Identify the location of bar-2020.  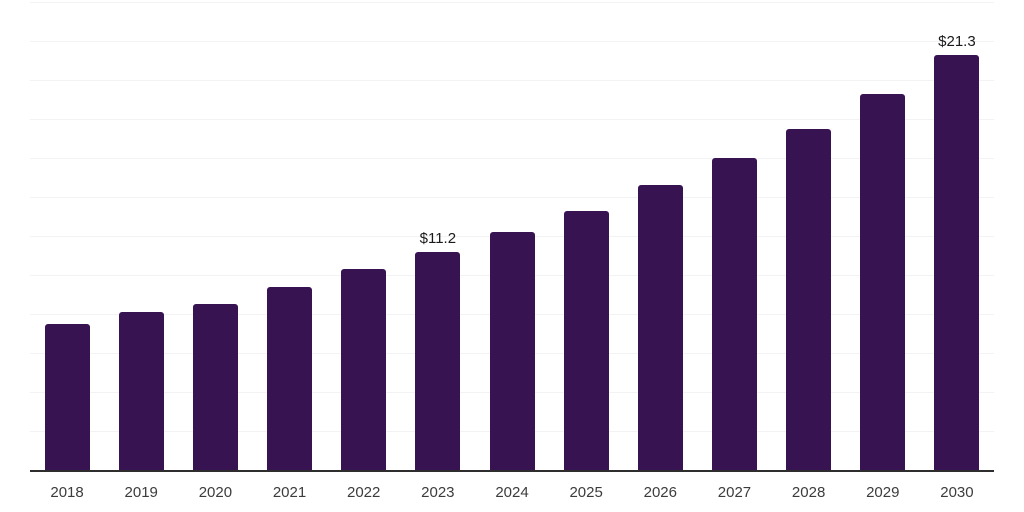
(215, 387).